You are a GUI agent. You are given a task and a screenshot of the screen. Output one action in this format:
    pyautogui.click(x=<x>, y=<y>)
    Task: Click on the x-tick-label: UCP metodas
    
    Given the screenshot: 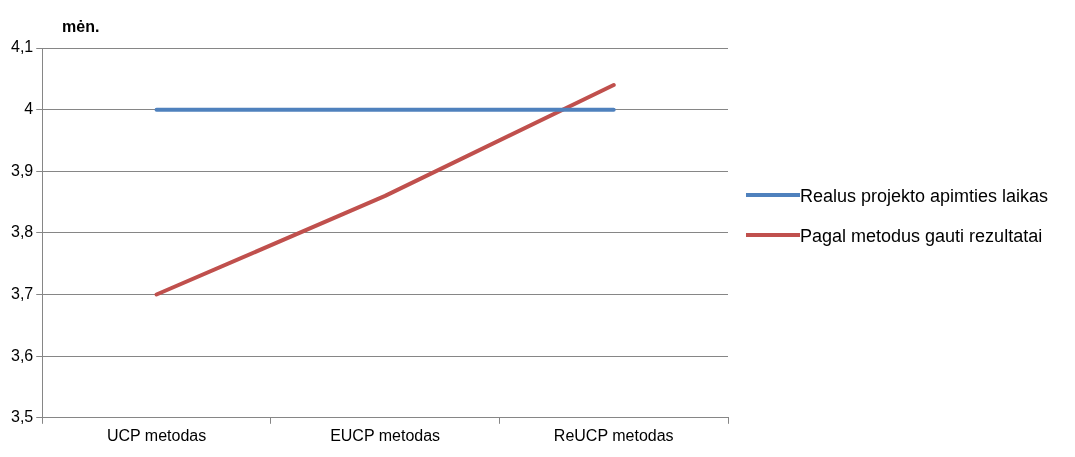 What is the action you would take?
    pyautogui.click(x=156, y=435)
    